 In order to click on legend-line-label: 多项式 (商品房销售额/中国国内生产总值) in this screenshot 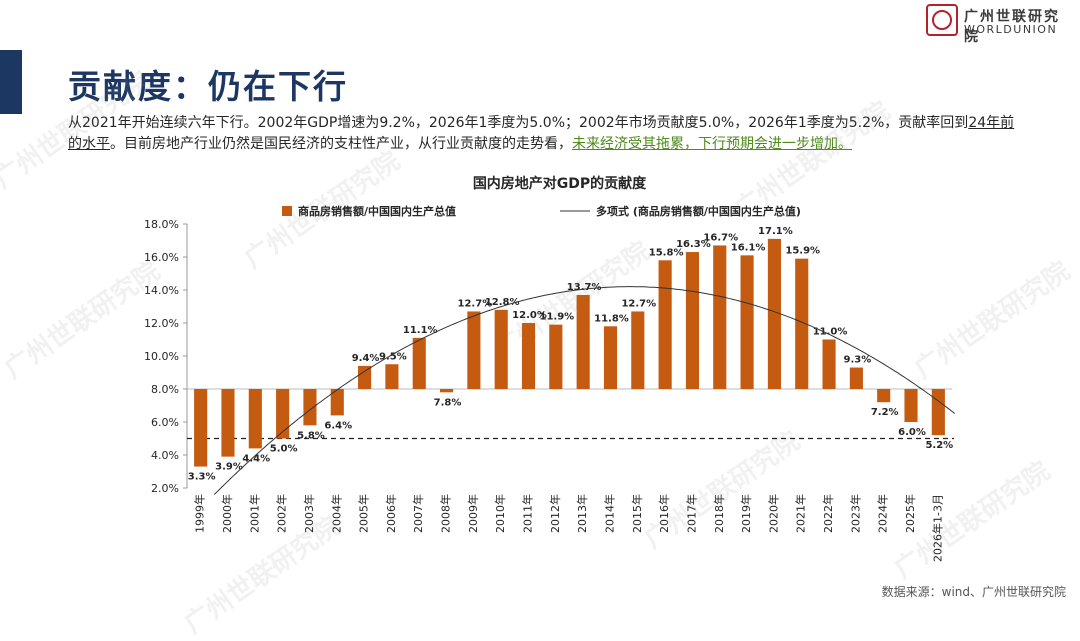, I will do `click(698, 211)`.